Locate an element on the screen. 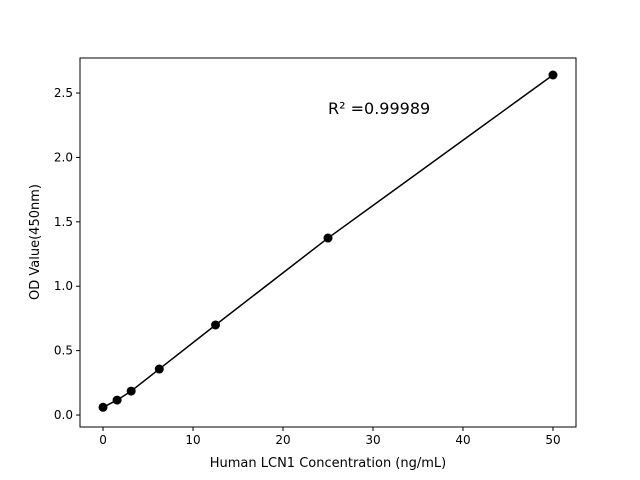 Image resolution: width=640 pixels, height=480 pixels. x-tick-label: 10 is located at coordinates (192, 440).